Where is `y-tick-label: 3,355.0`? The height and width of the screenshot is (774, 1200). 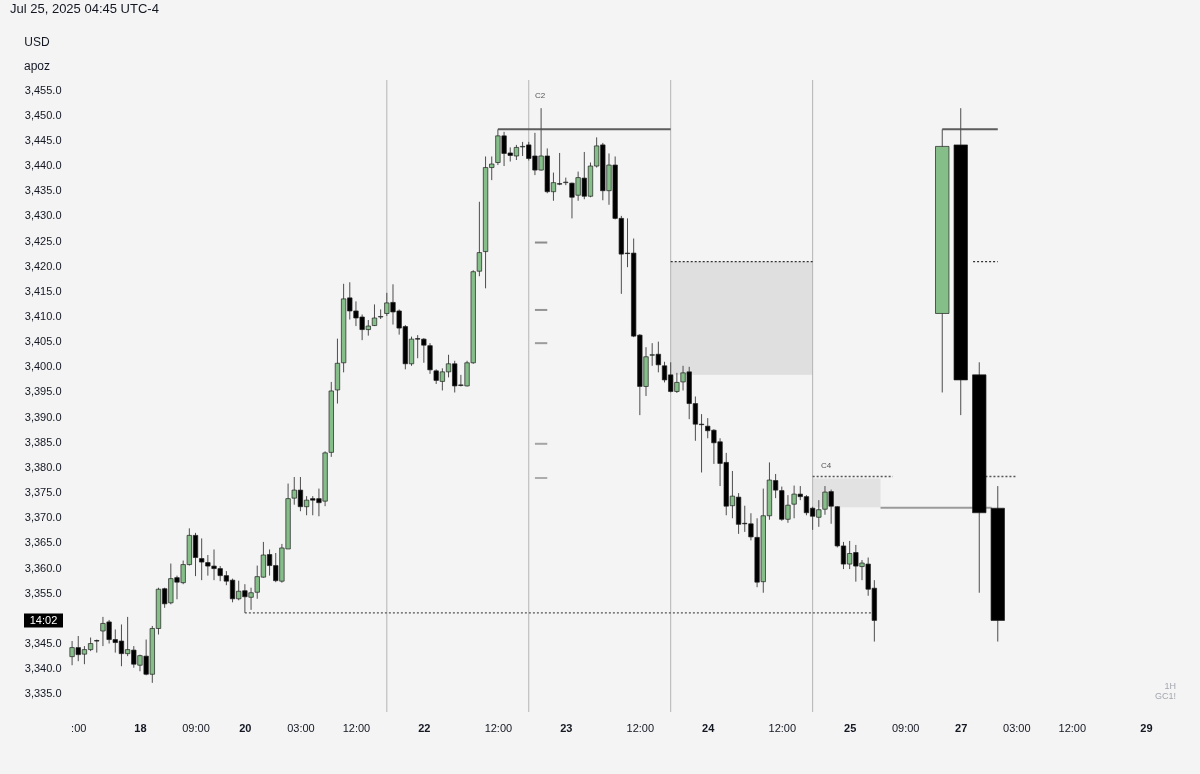
y-tick-label: 3,355.0 is located at coordinates (43, 592).